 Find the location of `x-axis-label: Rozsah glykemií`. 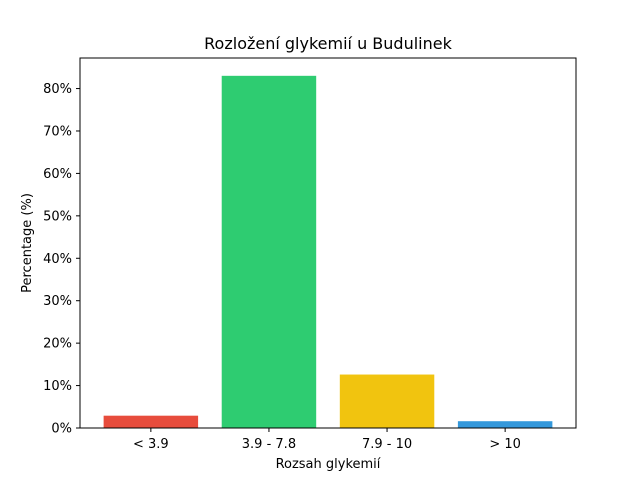

x-axis-label: Rozsah glykemií is located at coordinates (328, 464).